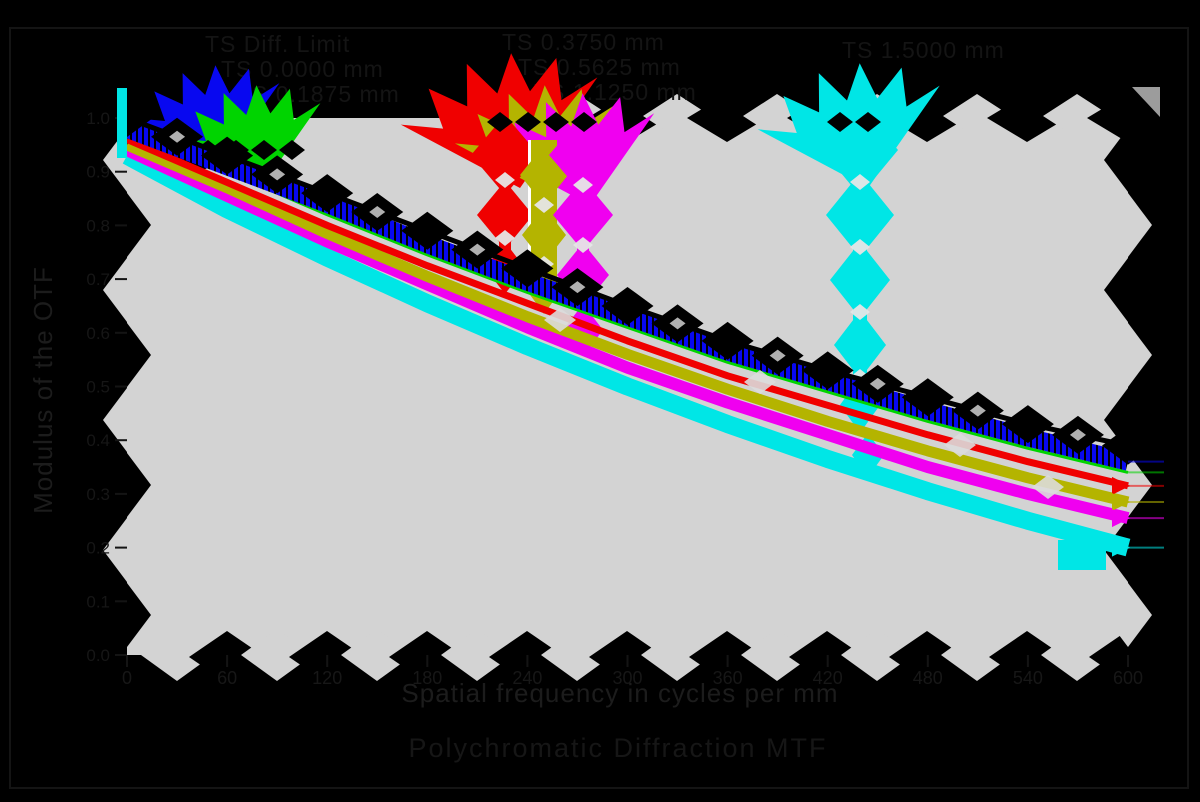  Describe the element at coordinates (277, 44) in the screenshot. I see `legend-entry: TS Diff. Limit` at that location.